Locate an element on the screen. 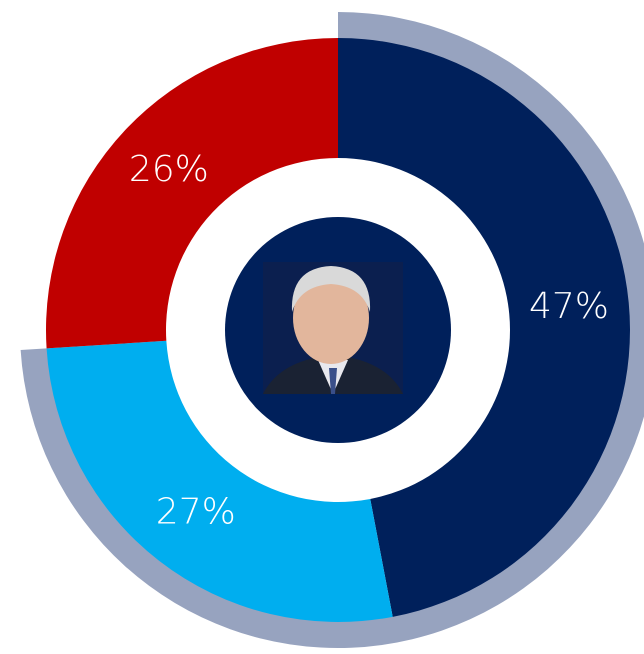 This screenshot has width=644, height=654. value-label: 47% is located at coordinates (569, 306).